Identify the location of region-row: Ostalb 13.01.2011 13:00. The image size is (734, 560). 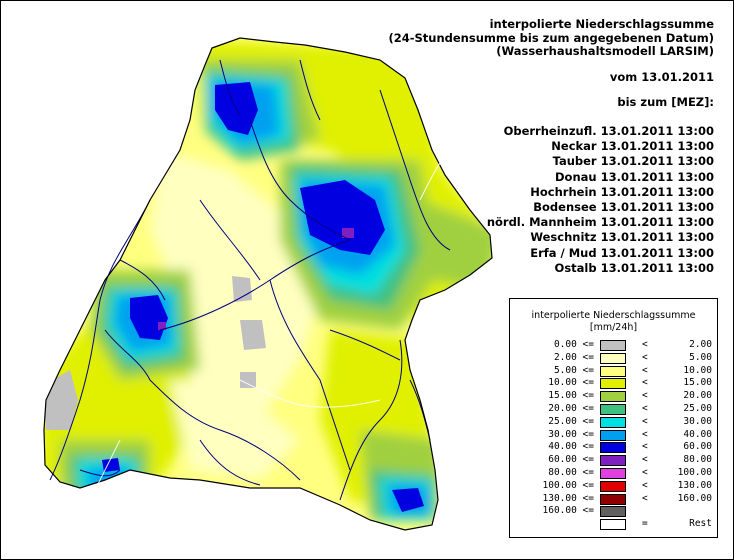
(600, 268).